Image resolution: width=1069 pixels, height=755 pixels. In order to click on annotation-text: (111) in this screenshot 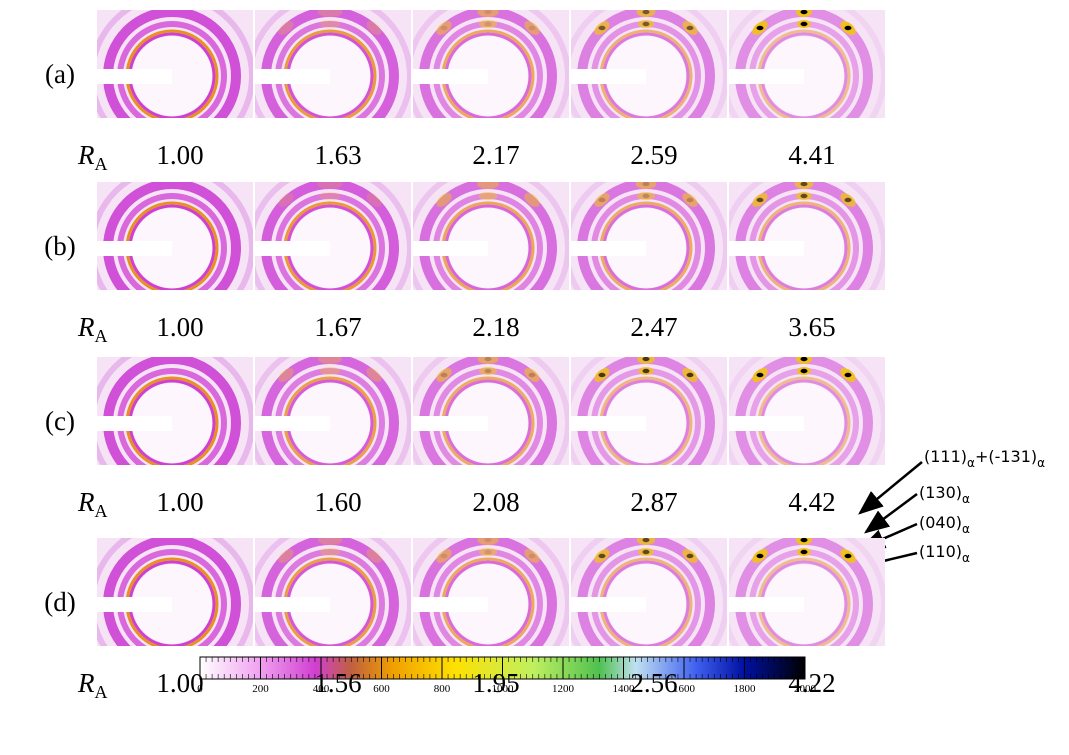, I will do `click(945, 456)`.